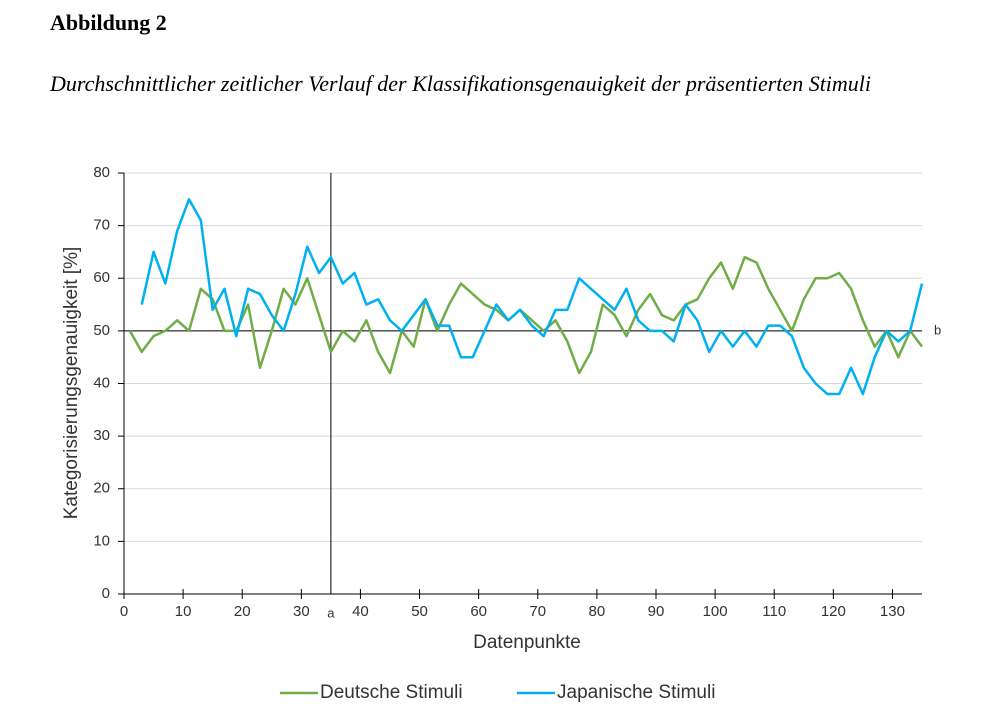  Describe the element at coordinates (833, 611) in the screenshot. I see `x-tick-label: 120` at that location.